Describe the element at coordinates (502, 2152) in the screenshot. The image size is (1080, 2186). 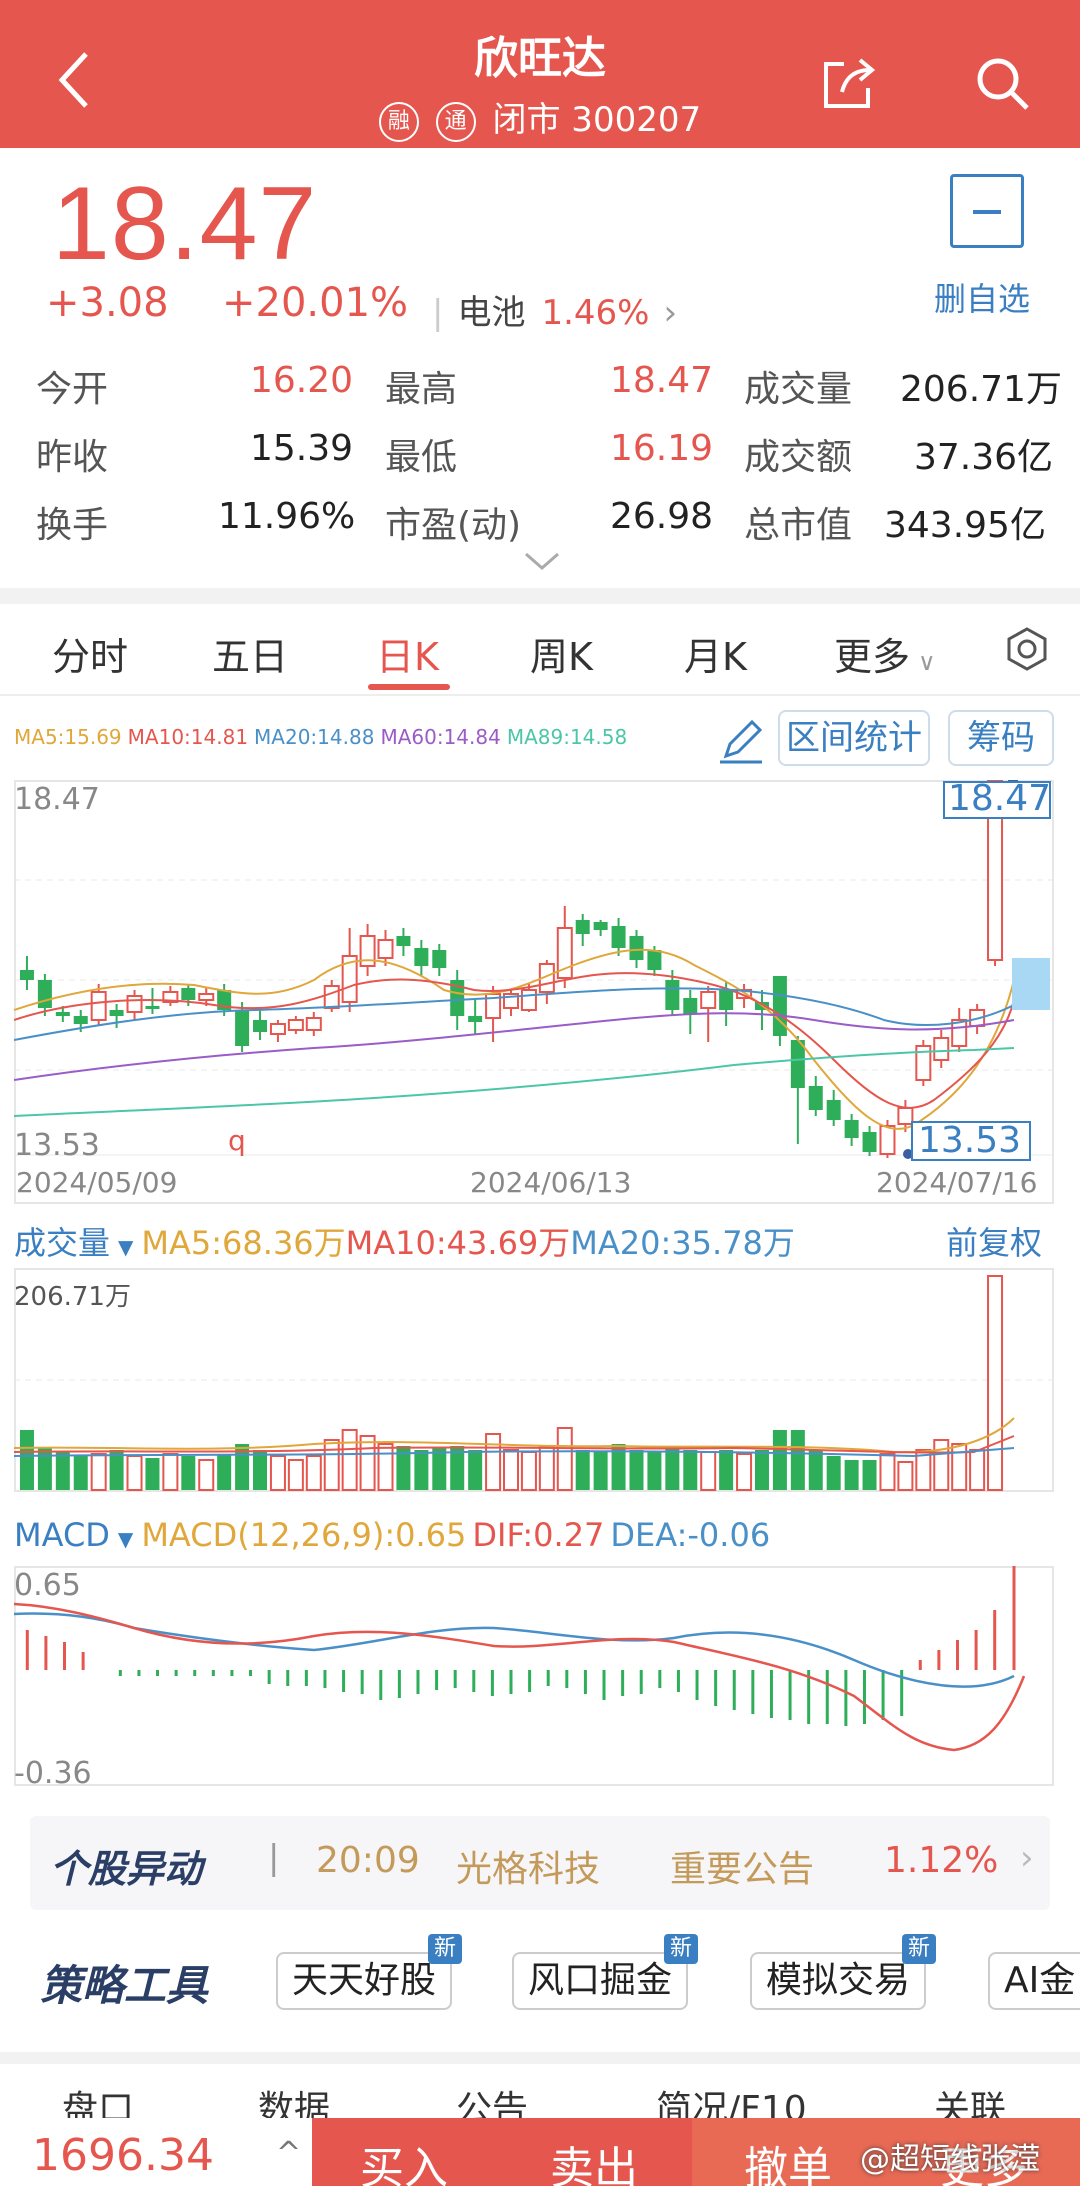
I see `buy-button` at that location.